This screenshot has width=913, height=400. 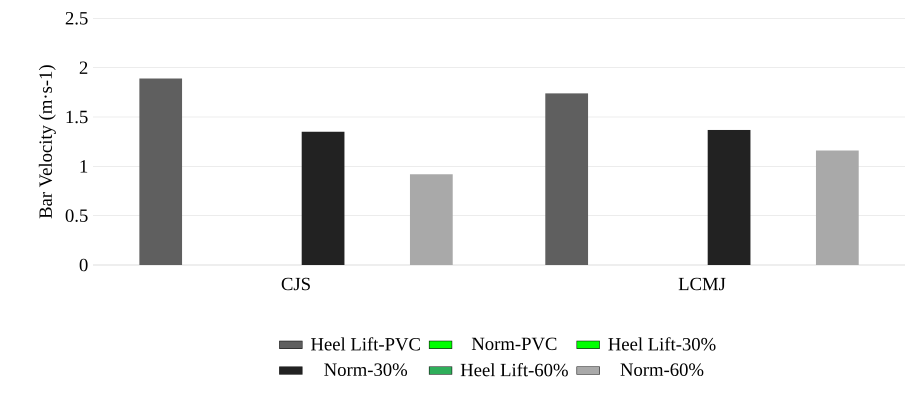 I want to click on legend-label: Heel Lift-60%, so click(x=514, y=369).